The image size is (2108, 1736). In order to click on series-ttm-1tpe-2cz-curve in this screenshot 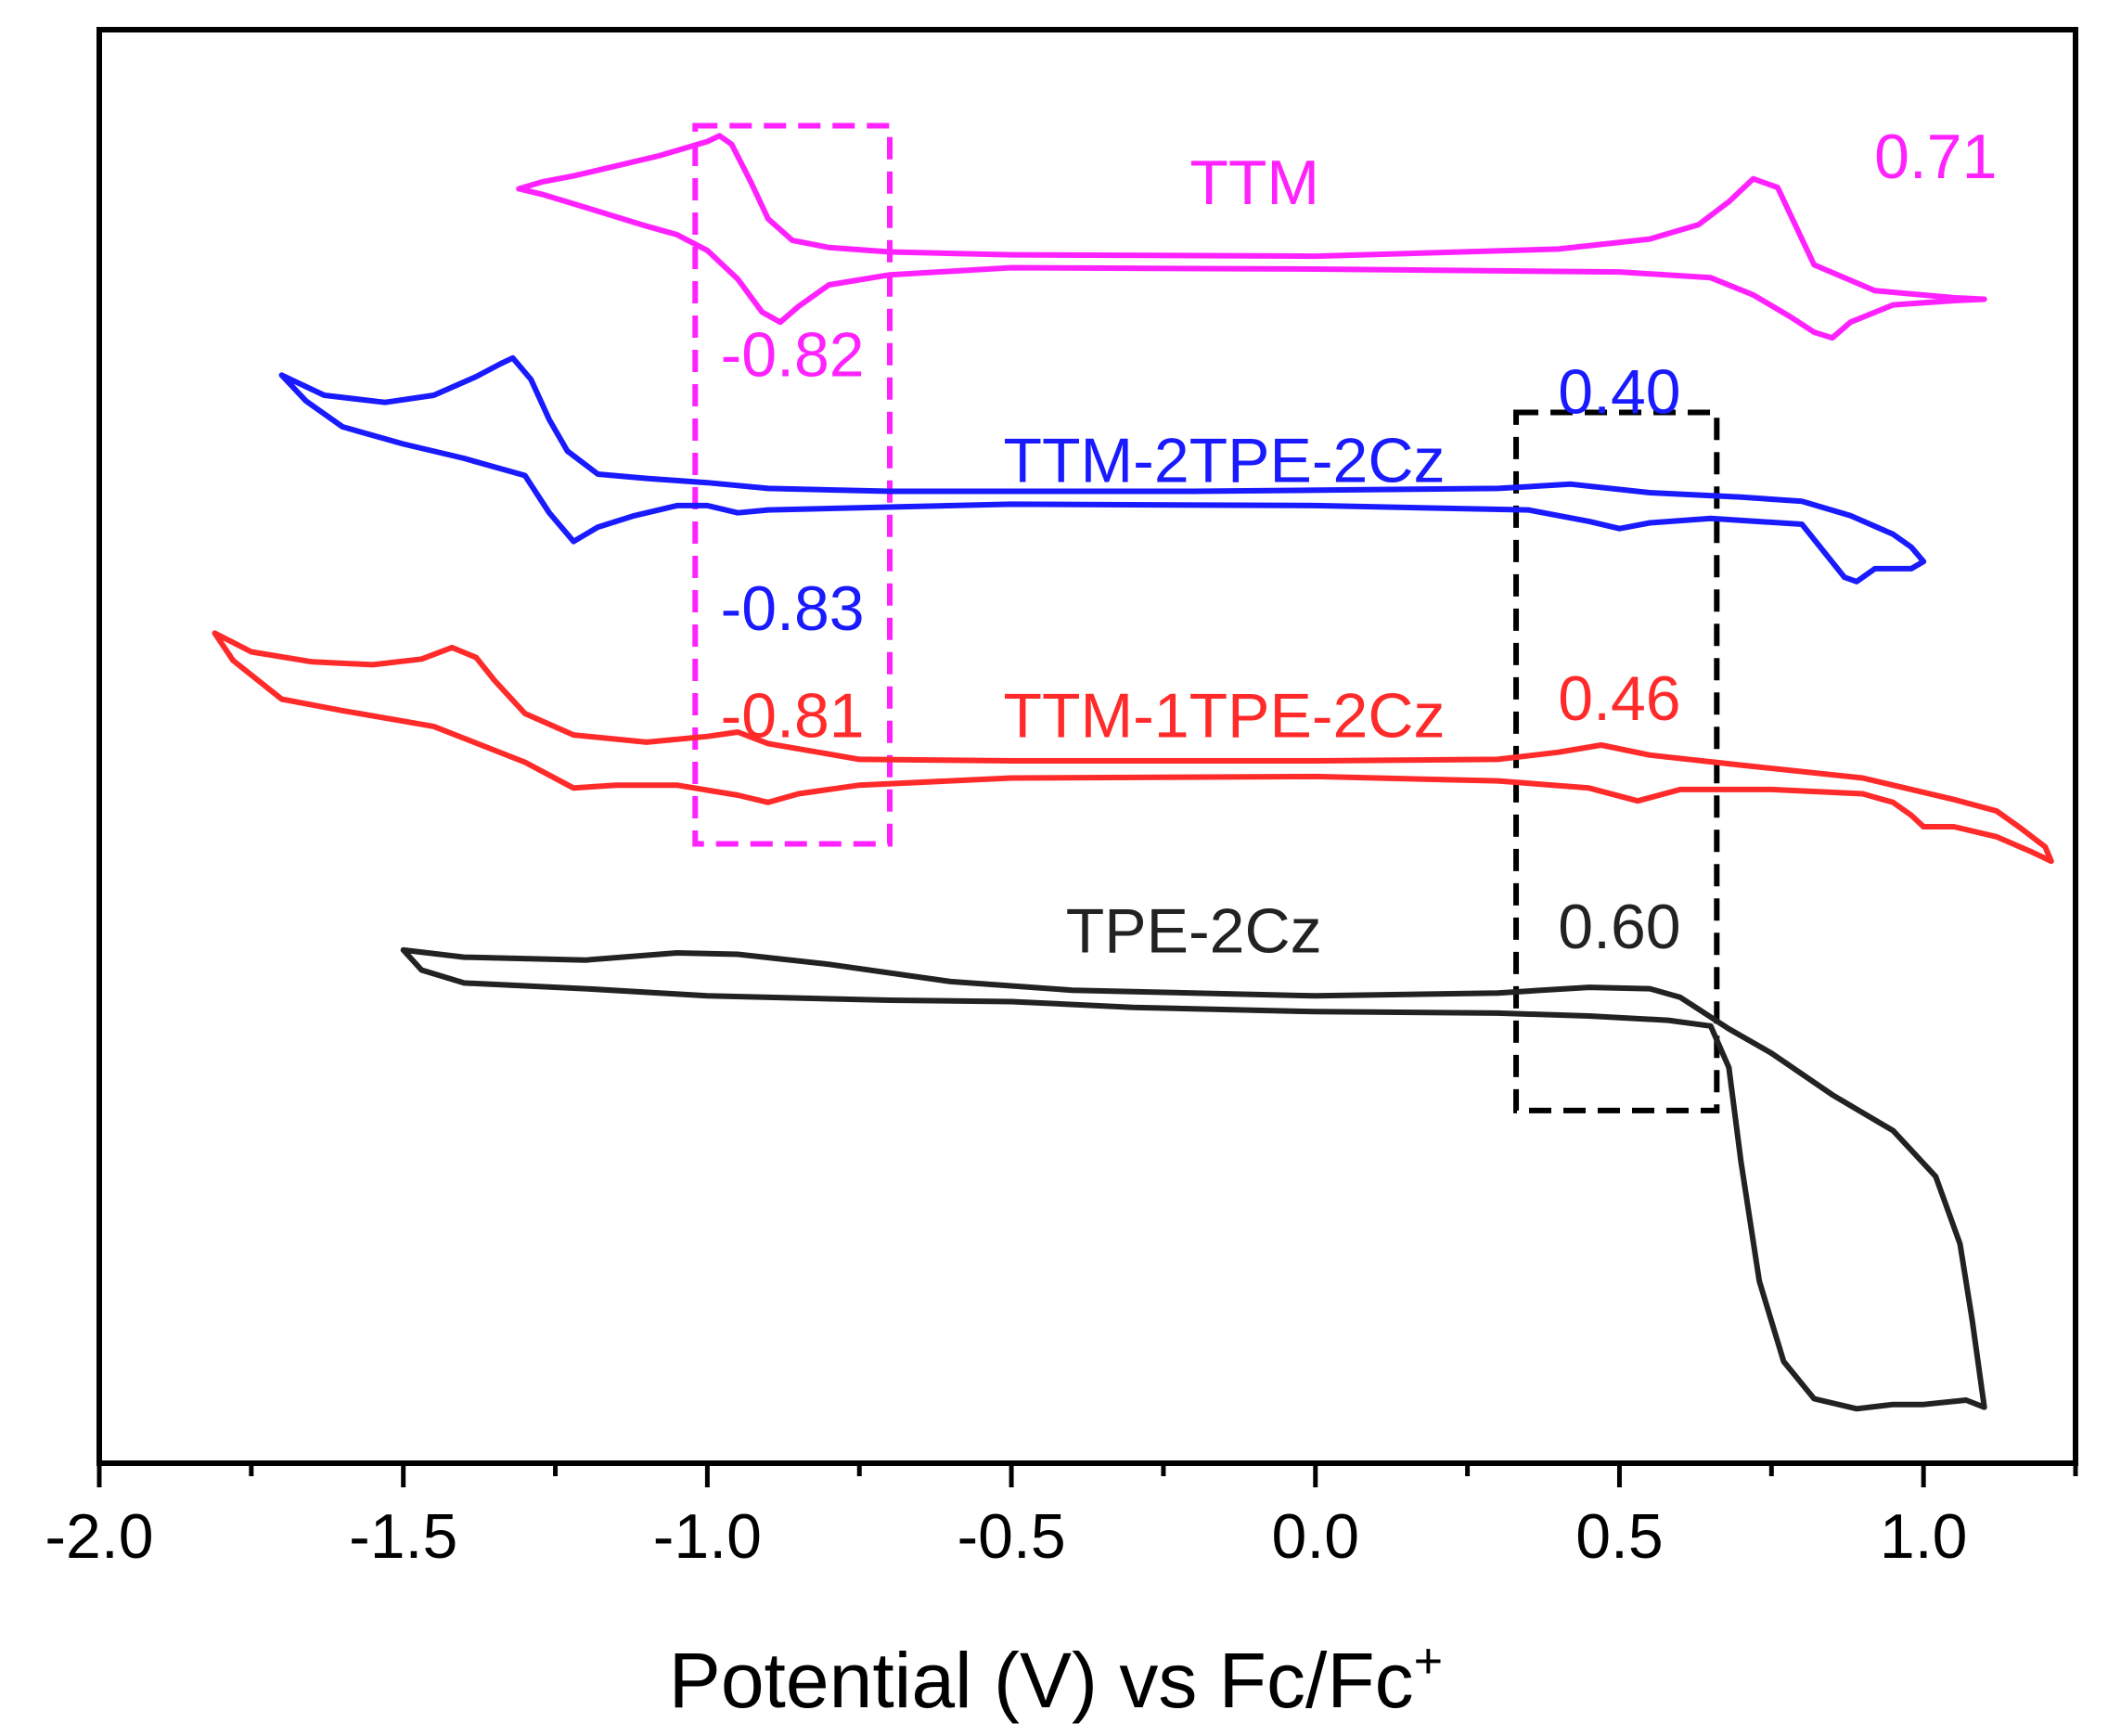, I will do `click(1133, 747)`.